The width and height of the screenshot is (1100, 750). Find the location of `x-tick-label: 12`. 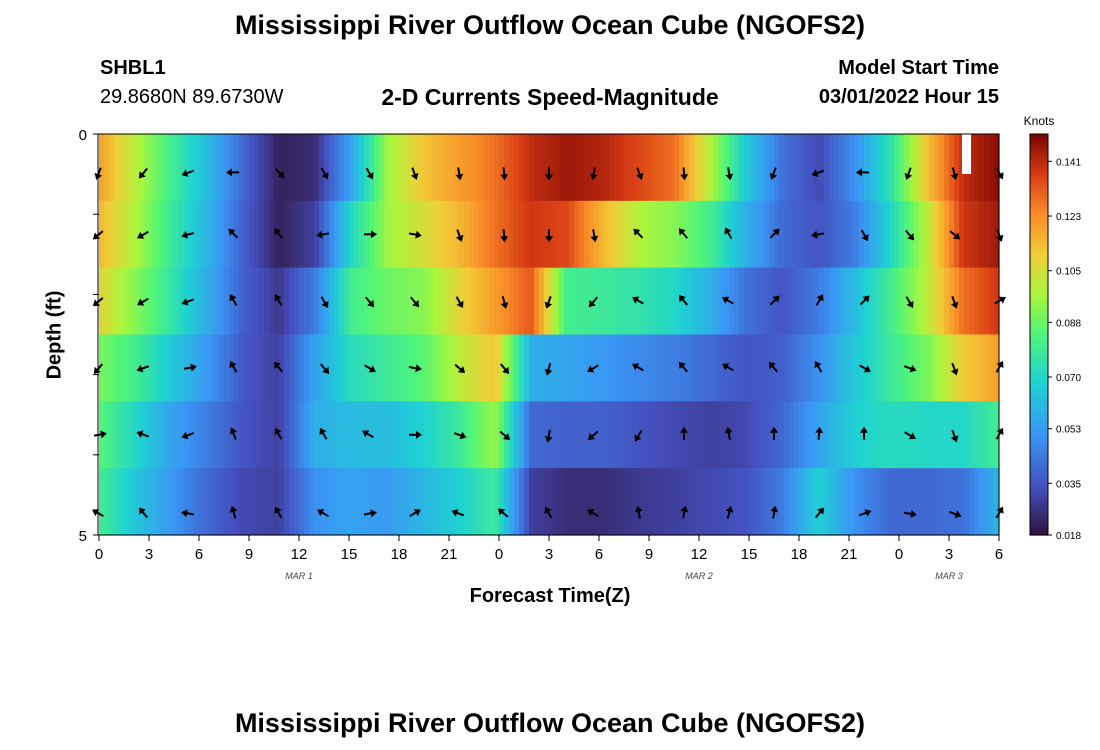

x-tick-label: 12 is located at coordinates (699, 554).